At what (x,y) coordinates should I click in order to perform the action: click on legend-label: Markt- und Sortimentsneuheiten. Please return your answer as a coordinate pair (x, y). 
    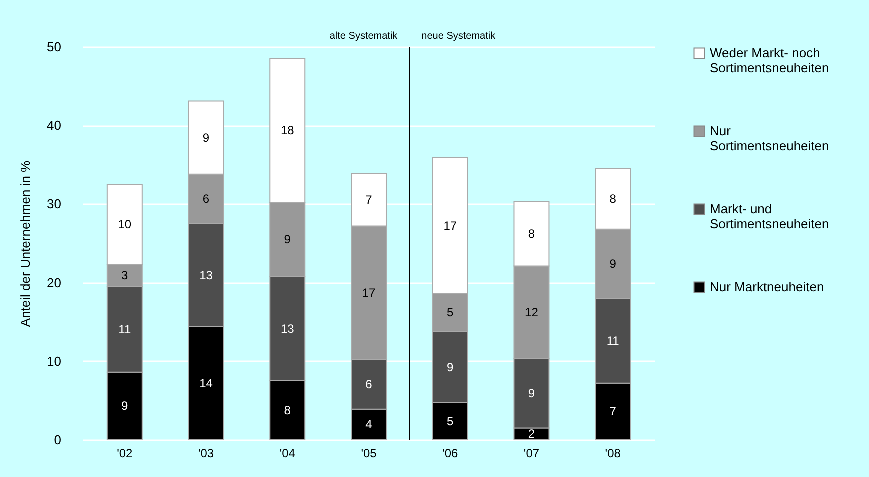
    Looking at the image, I should click on (770, 217).